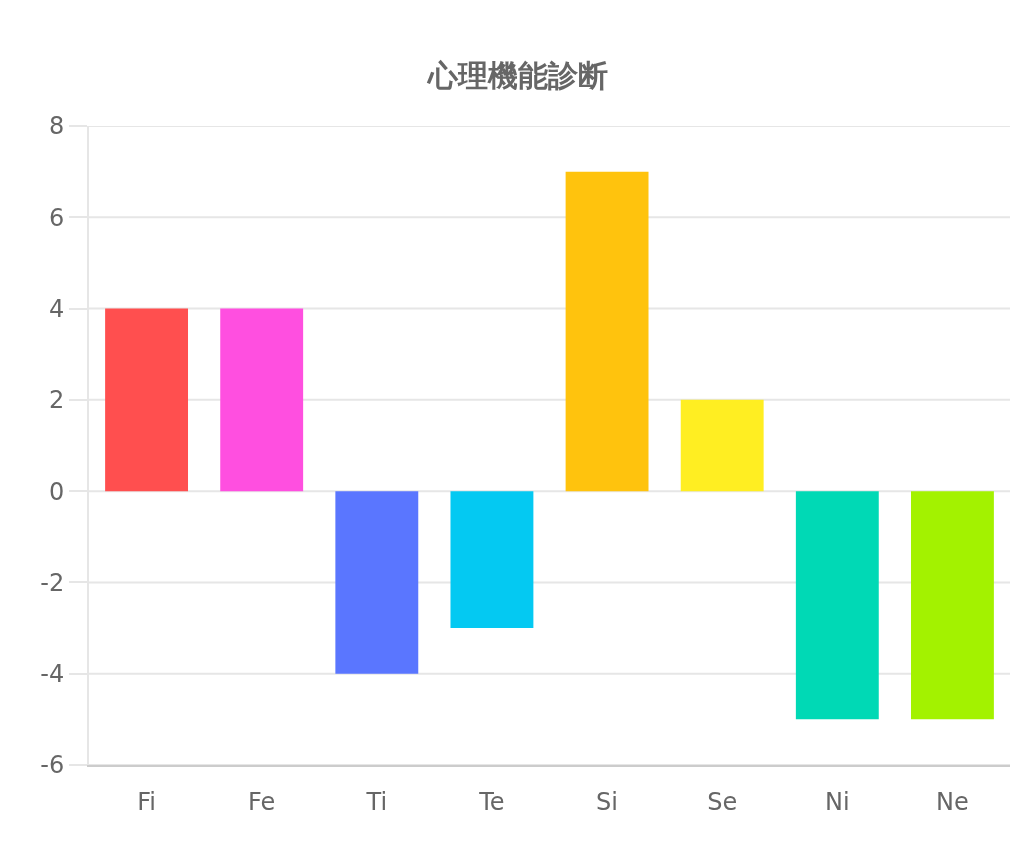 Image resolution: width=1036 pixels, height=866 pixels. What do you see at coordinates (262, 801) in the screenshot?
I see `x-tick-label: Fe` at bounding box center [262, 801].